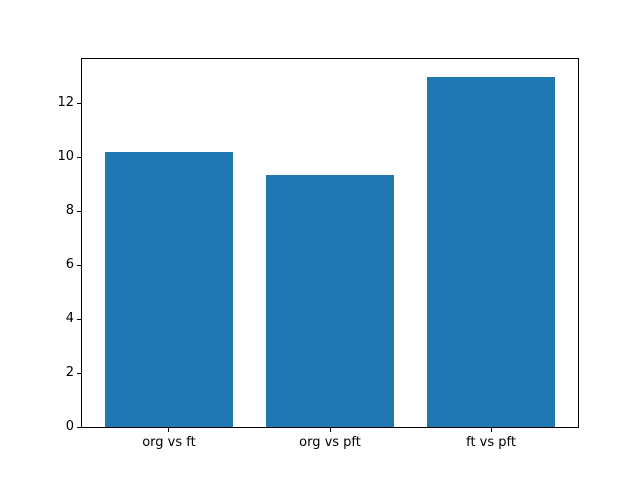  I want to click on y-axis-tick-label: 8, so click(69, 211).